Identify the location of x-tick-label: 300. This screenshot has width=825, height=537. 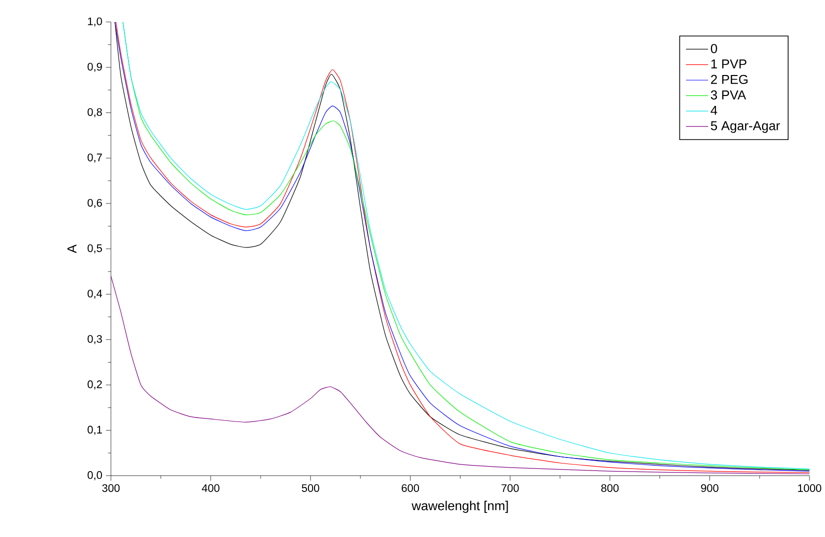
(111, 488).